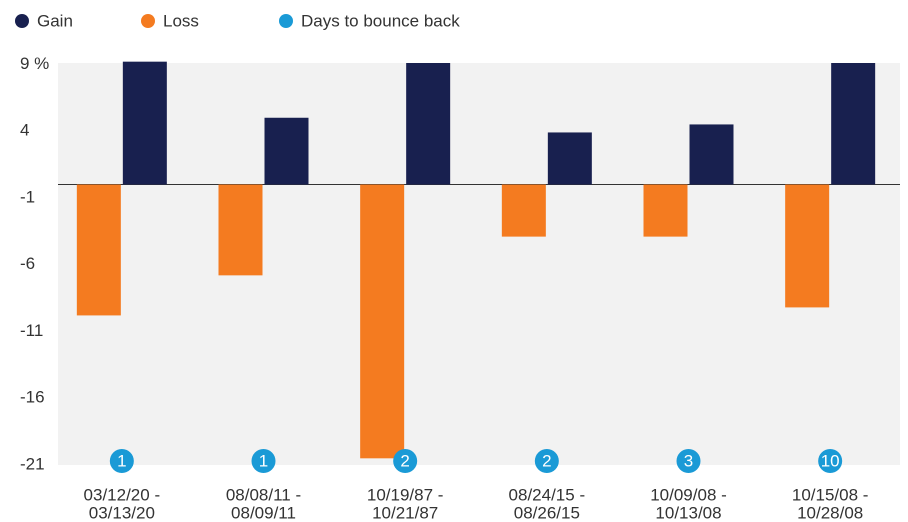 The image size is (908, 522). Describe the element at coordinates (547, 494) in the screenshot. I see `x-tick-label: 08/24/15 -` at that location.